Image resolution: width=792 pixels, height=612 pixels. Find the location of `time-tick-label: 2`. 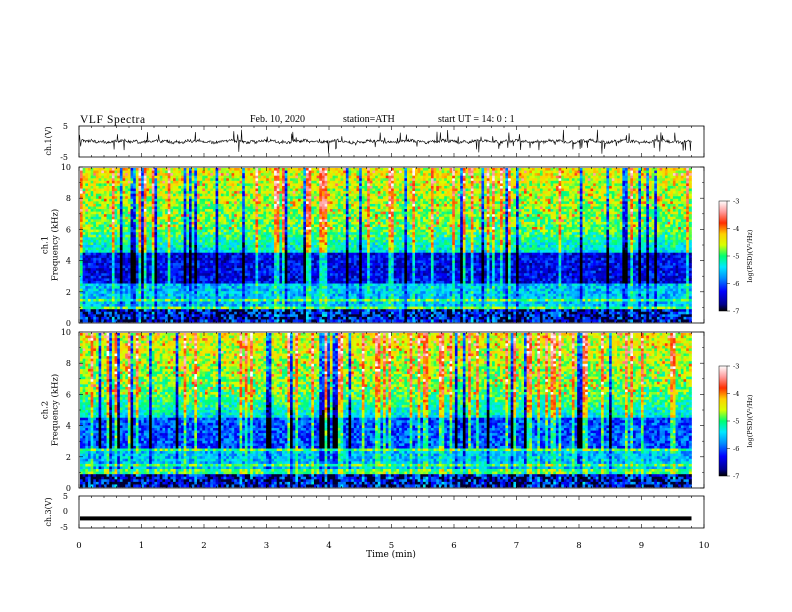

time-tick-label: 2 is located at coordinates (203, 546).